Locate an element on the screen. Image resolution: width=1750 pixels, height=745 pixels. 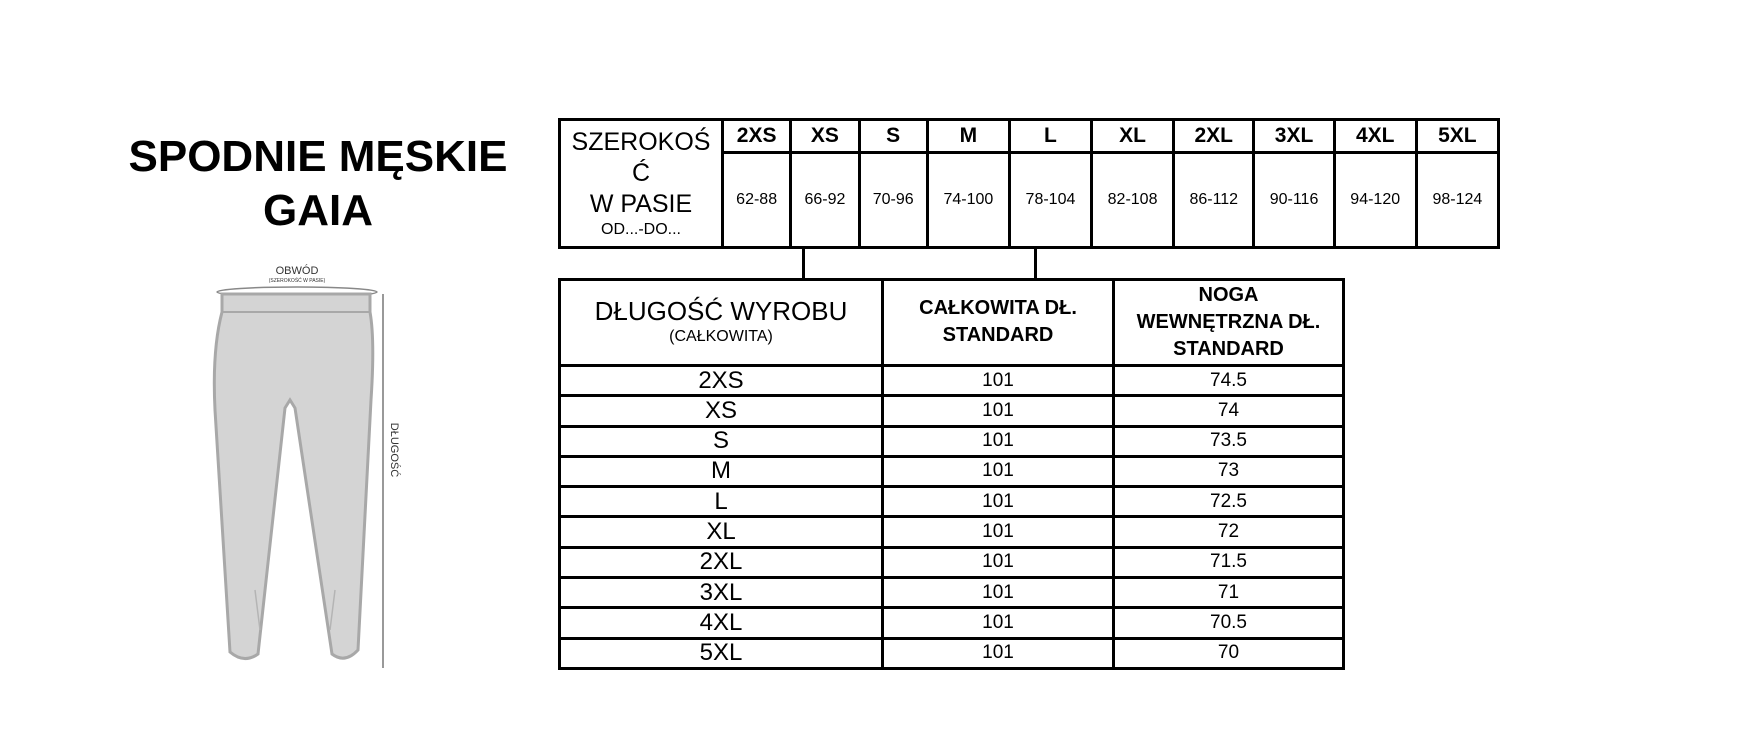
cell-size: XS is located at coordinates (721, 411).